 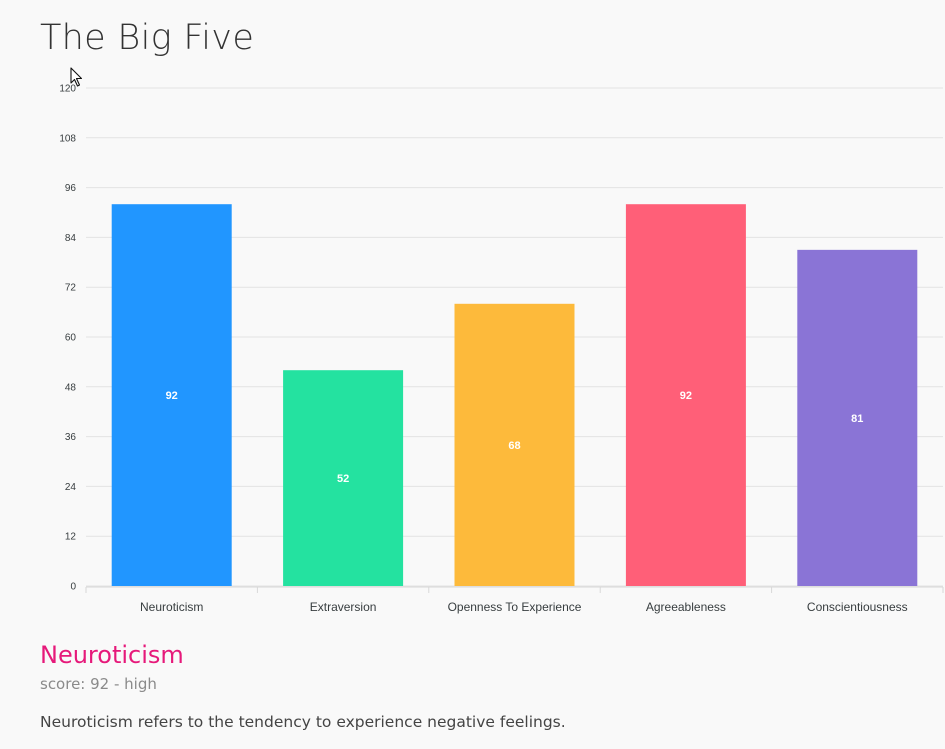 I want to click on bar-neuroticism, so click(x=171, y=395).